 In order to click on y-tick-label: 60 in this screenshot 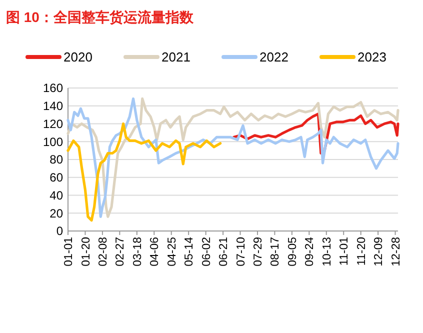, I will do `click(57, 177)`.